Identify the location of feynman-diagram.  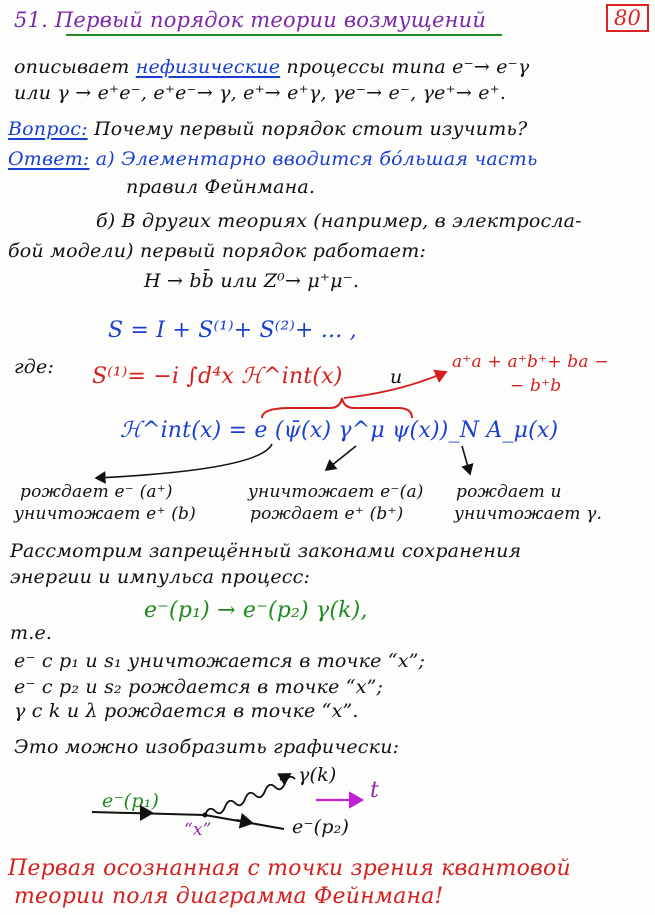
(228, 801).